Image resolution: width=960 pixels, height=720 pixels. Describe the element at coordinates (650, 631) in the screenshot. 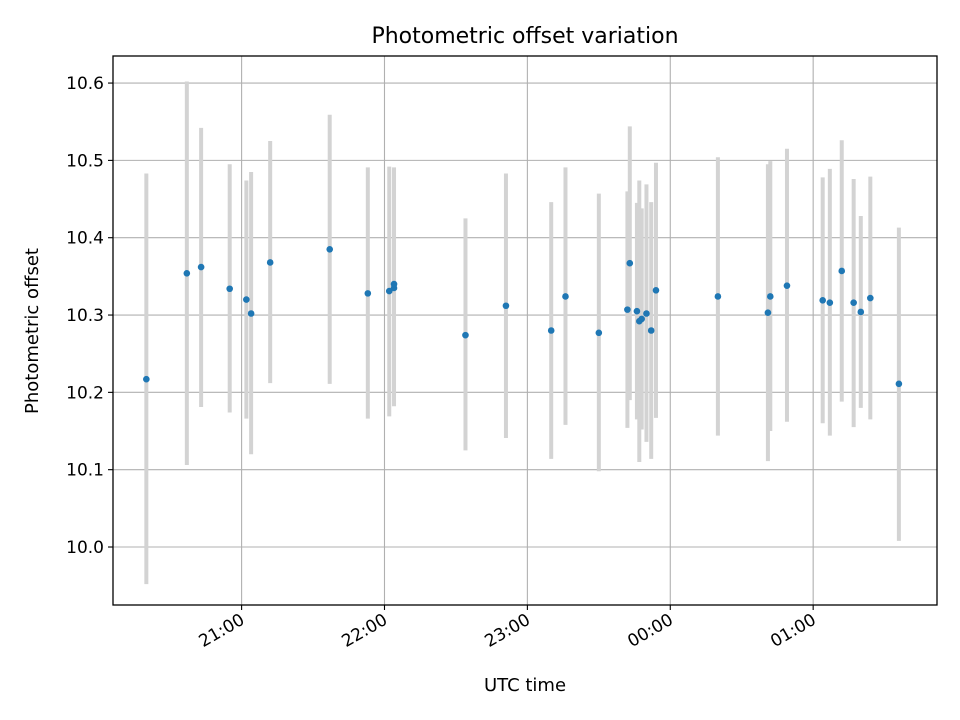

I see `x-tick-label: 00:00` at that location.